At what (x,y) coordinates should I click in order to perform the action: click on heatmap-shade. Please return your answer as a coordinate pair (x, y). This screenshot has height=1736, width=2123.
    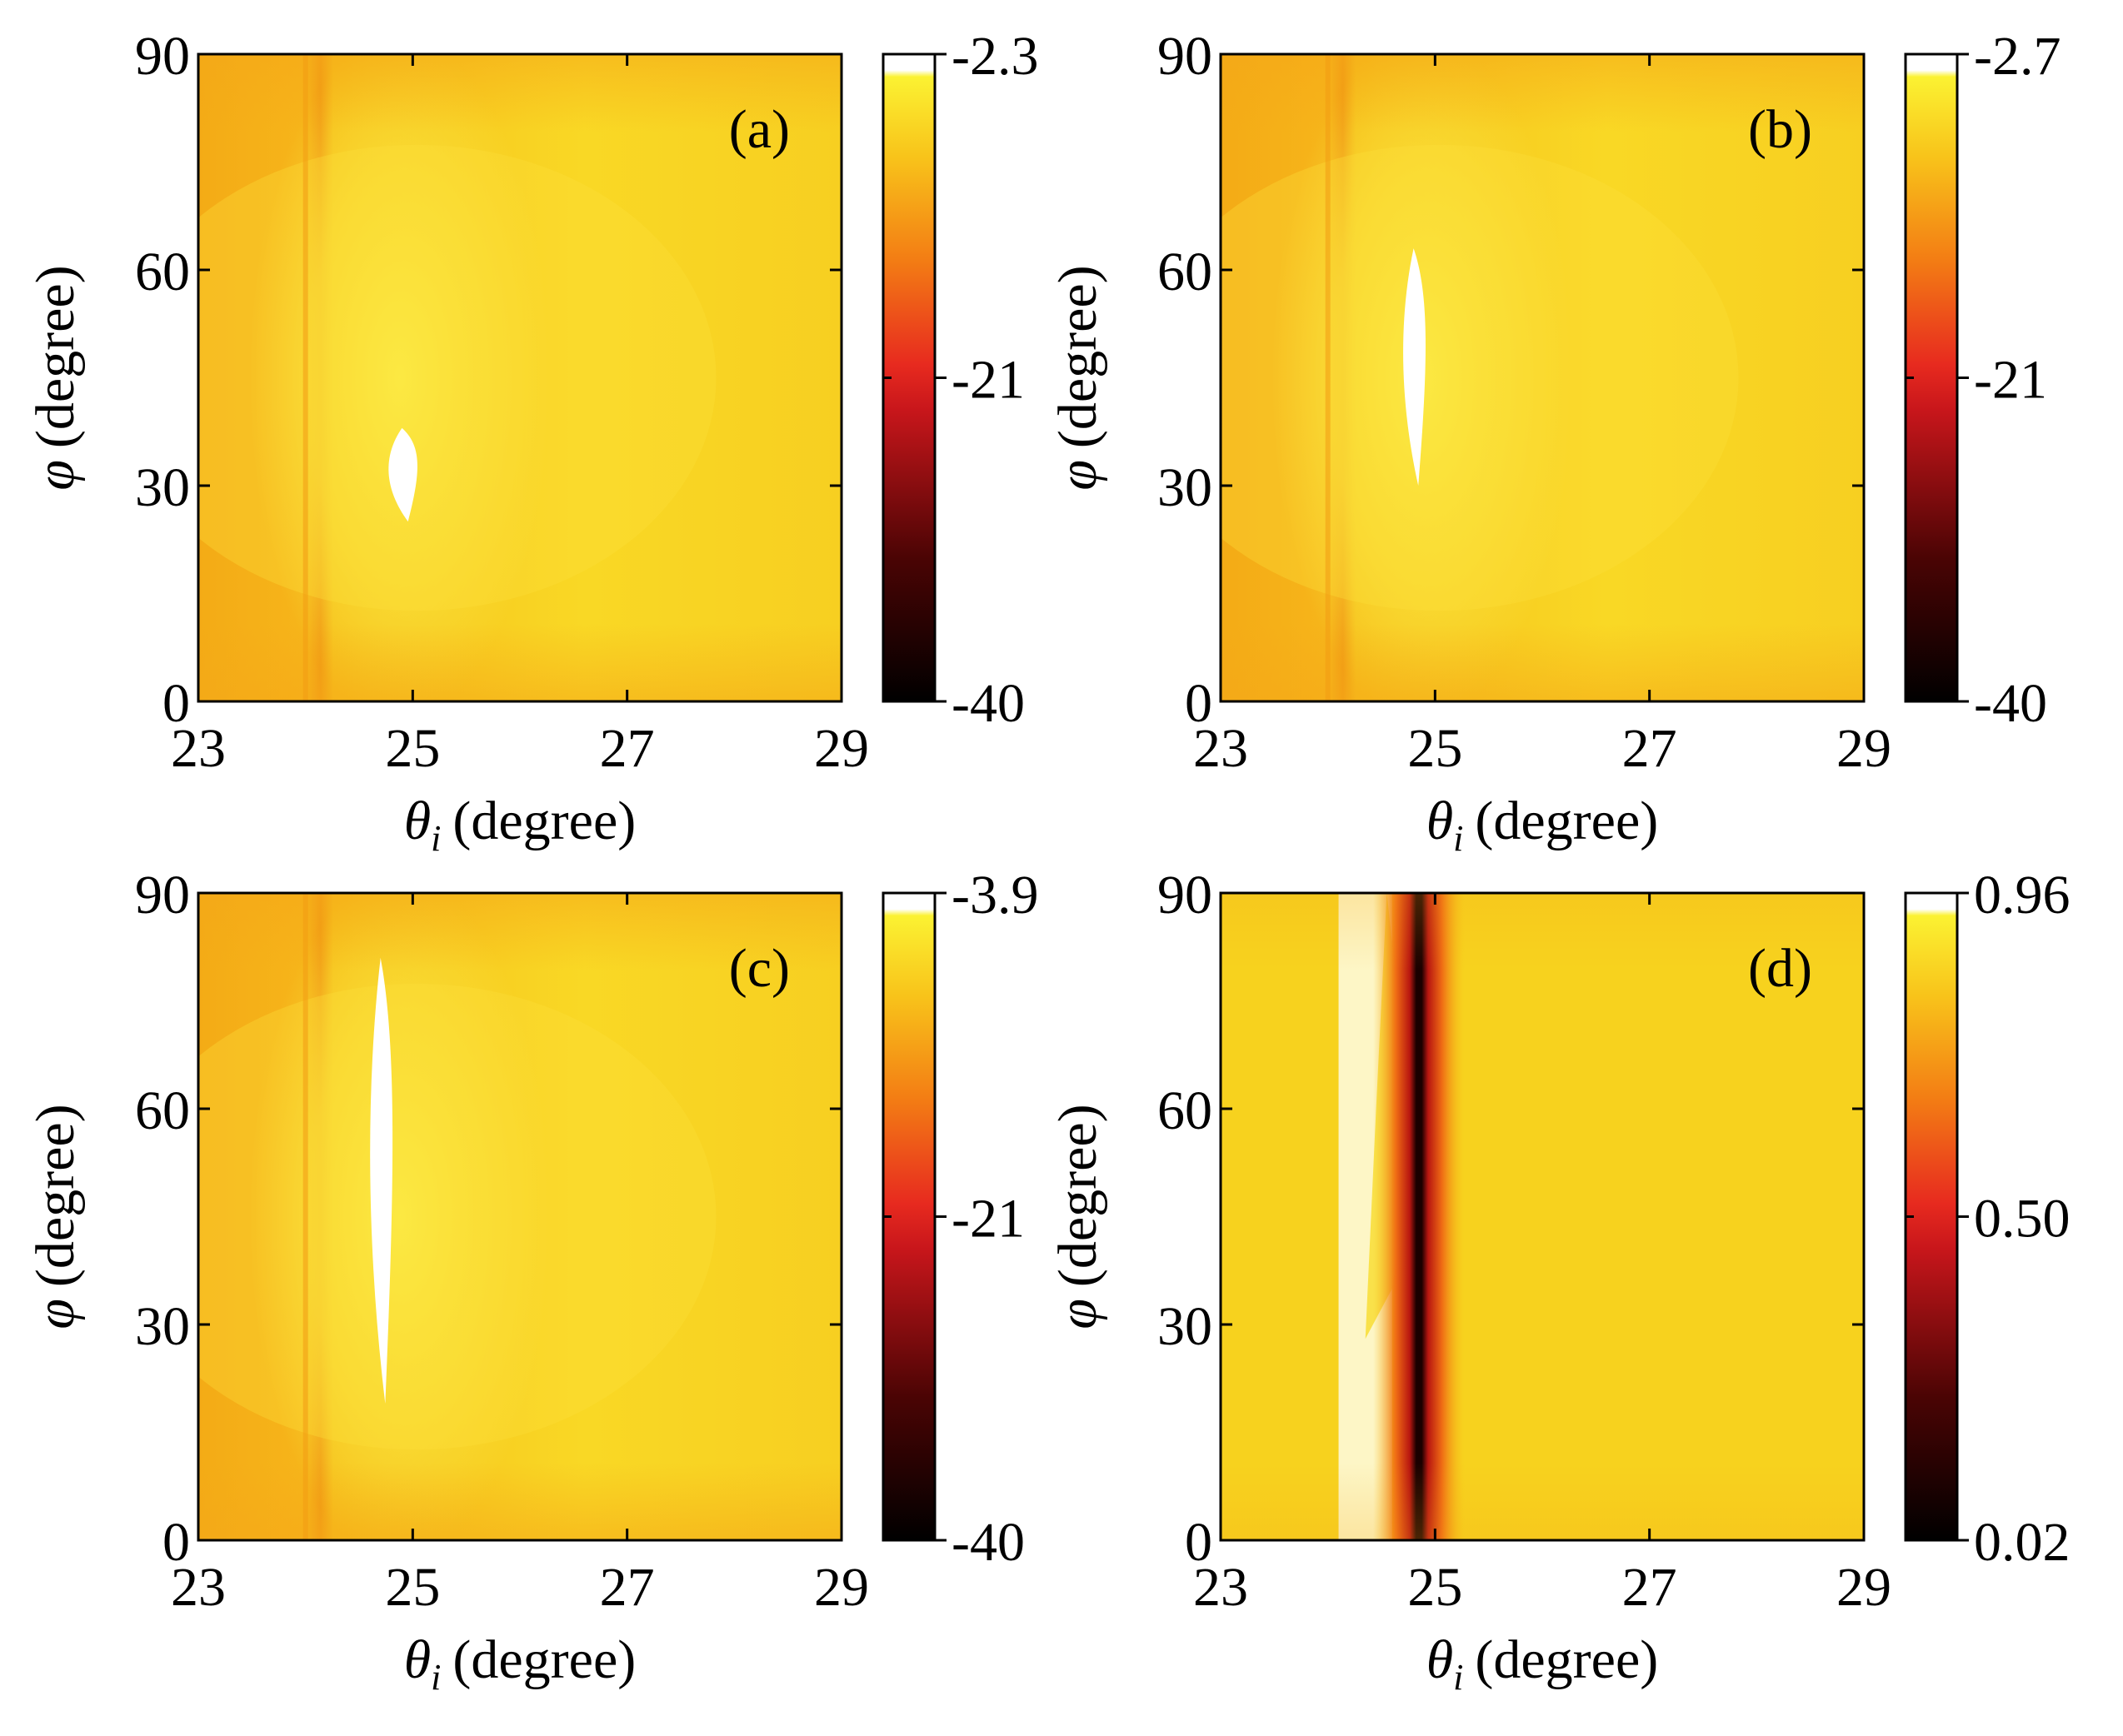
    Looking at the image, I should click on (1542, 1216).